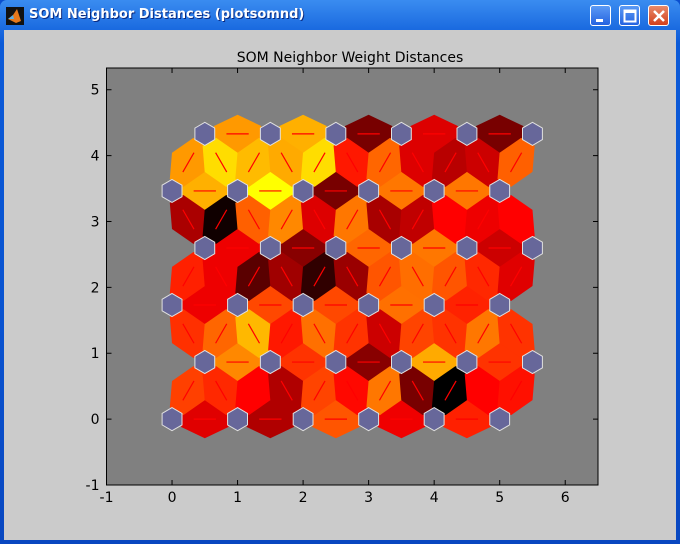 The height and width of the screenshot is (544, 680). I want to click on y-tick-label: 5, so click(95, 91).